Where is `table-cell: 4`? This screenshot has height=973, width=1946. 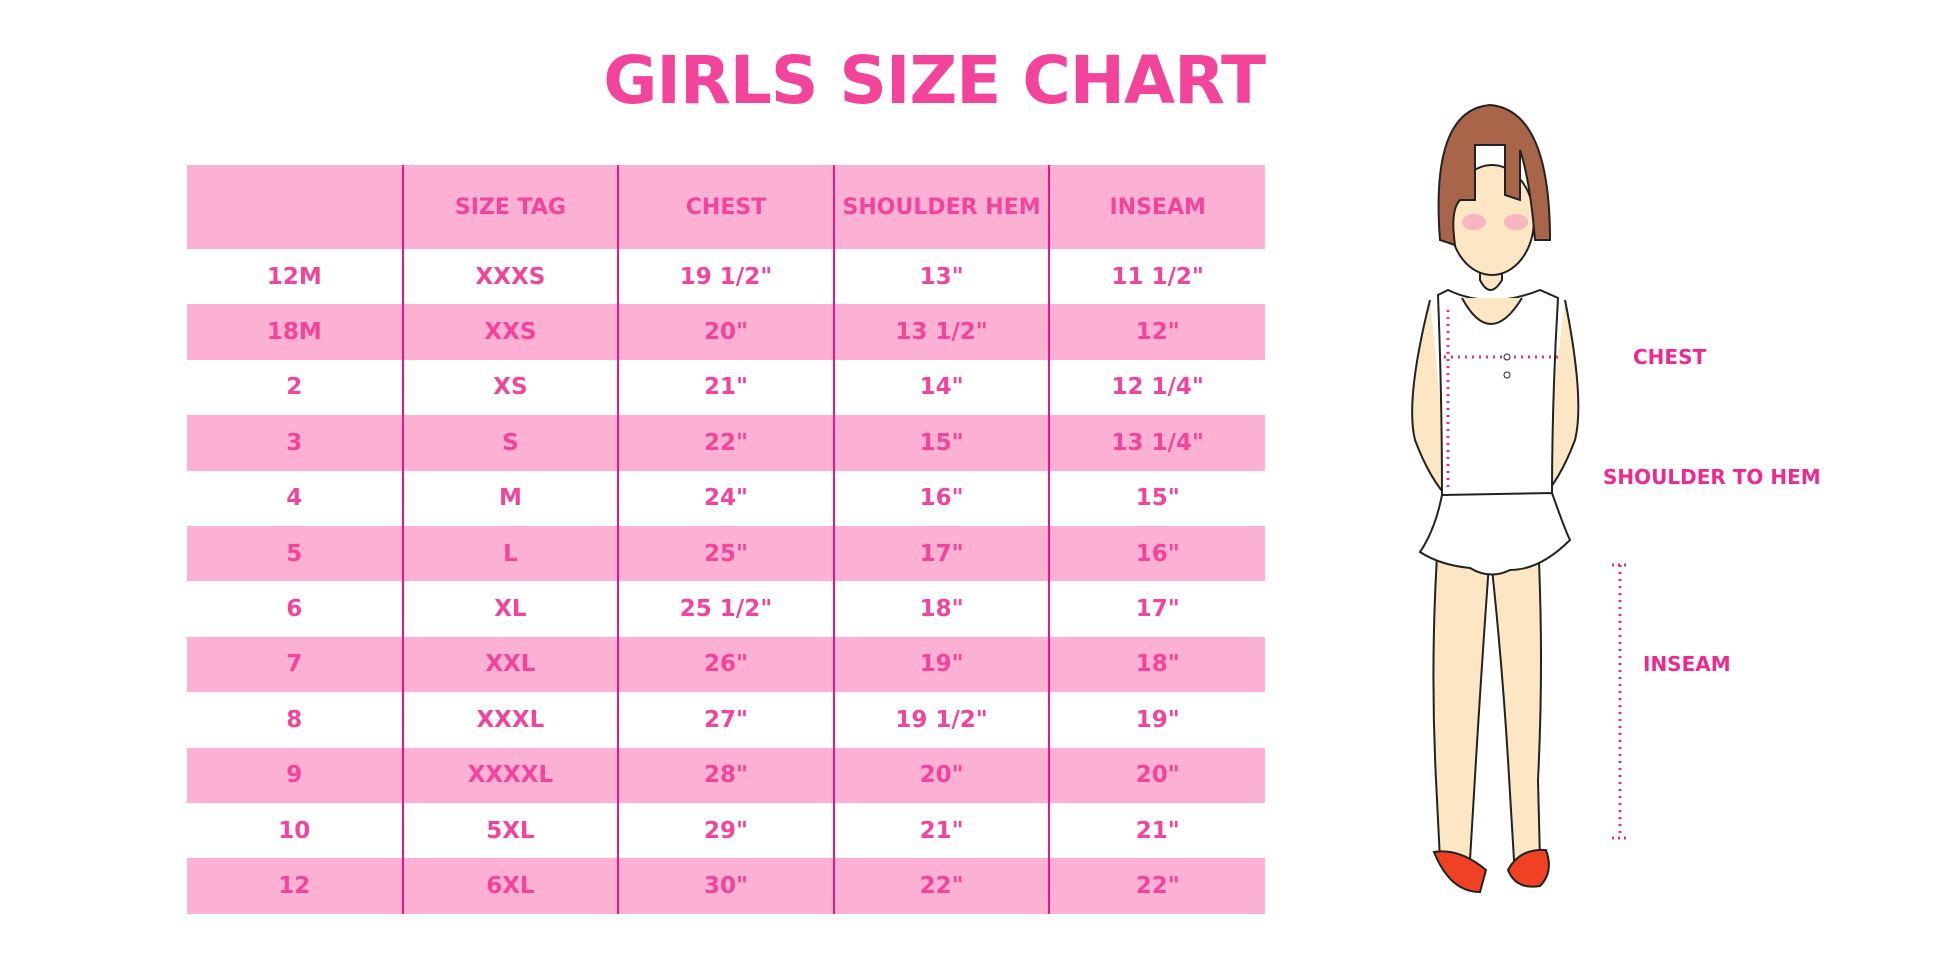 table-cell: 4 is located at coordinates (294, 498).